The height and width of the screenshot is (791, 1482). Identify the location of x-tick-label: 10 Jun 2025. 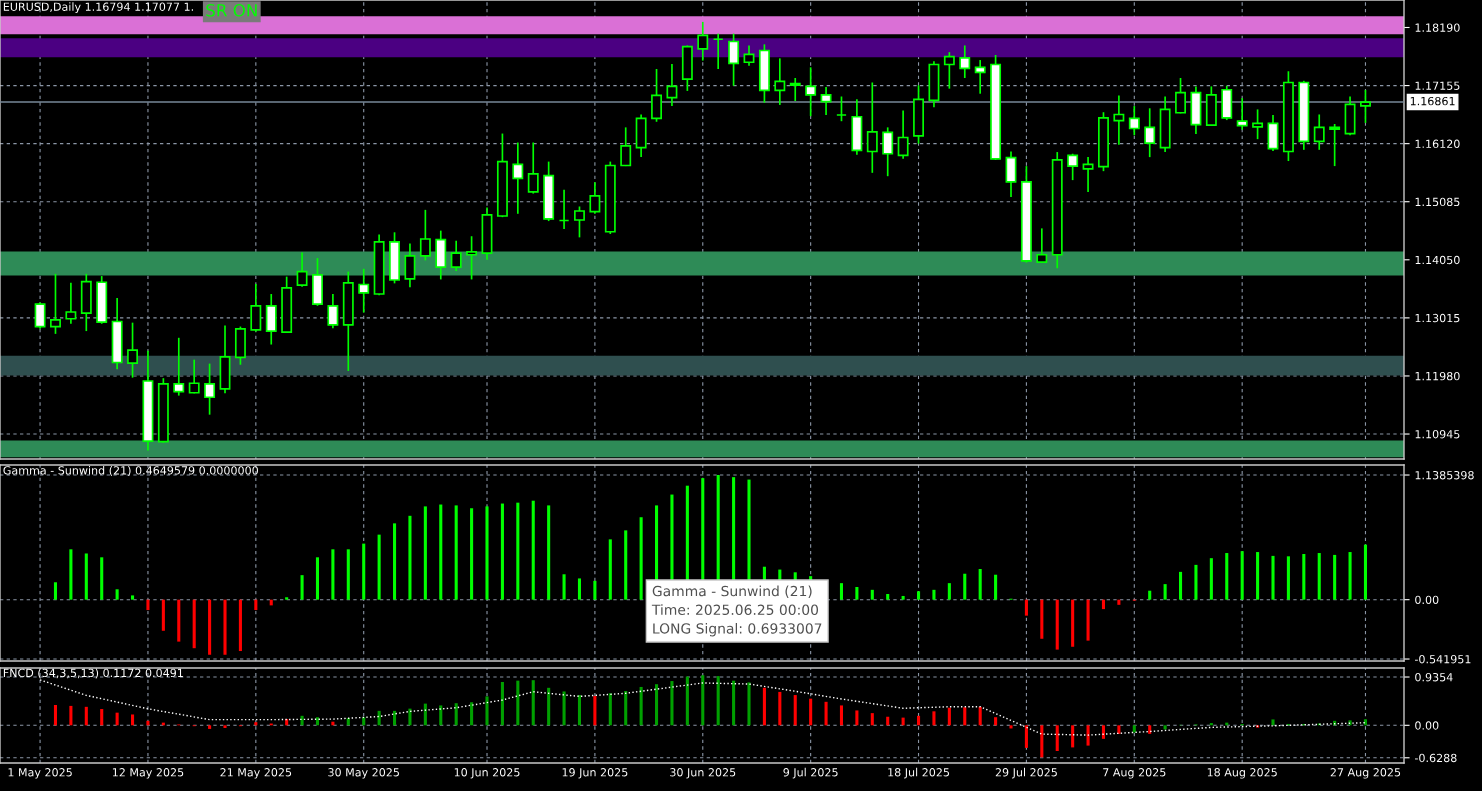
(487, 773).